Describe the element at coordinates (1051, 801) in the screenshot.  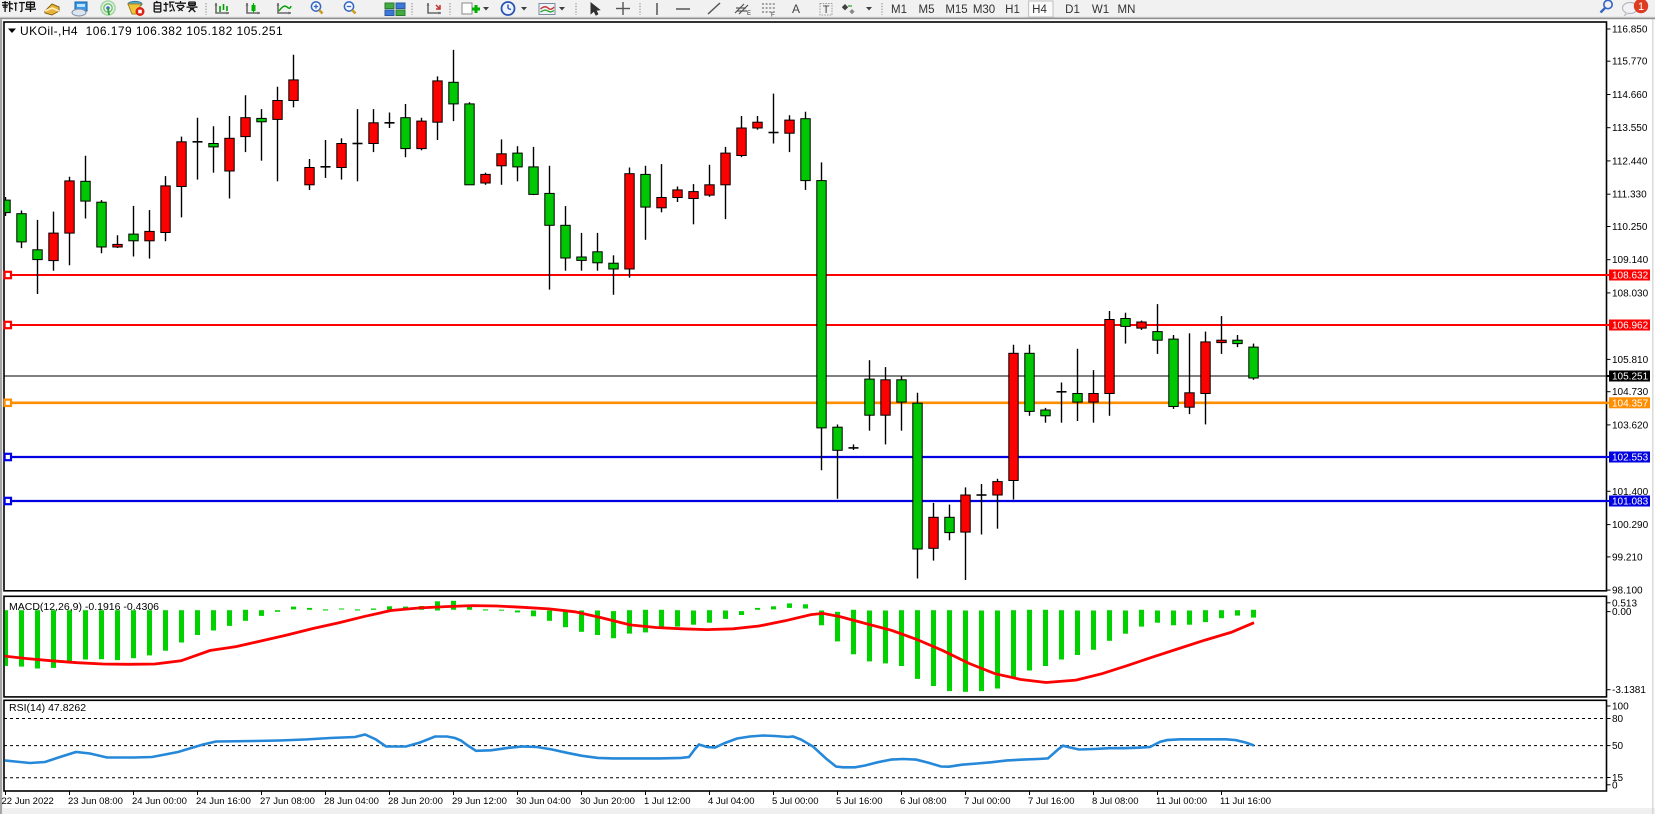
I see `svg-text: 7 Jul 16:00` at that location.